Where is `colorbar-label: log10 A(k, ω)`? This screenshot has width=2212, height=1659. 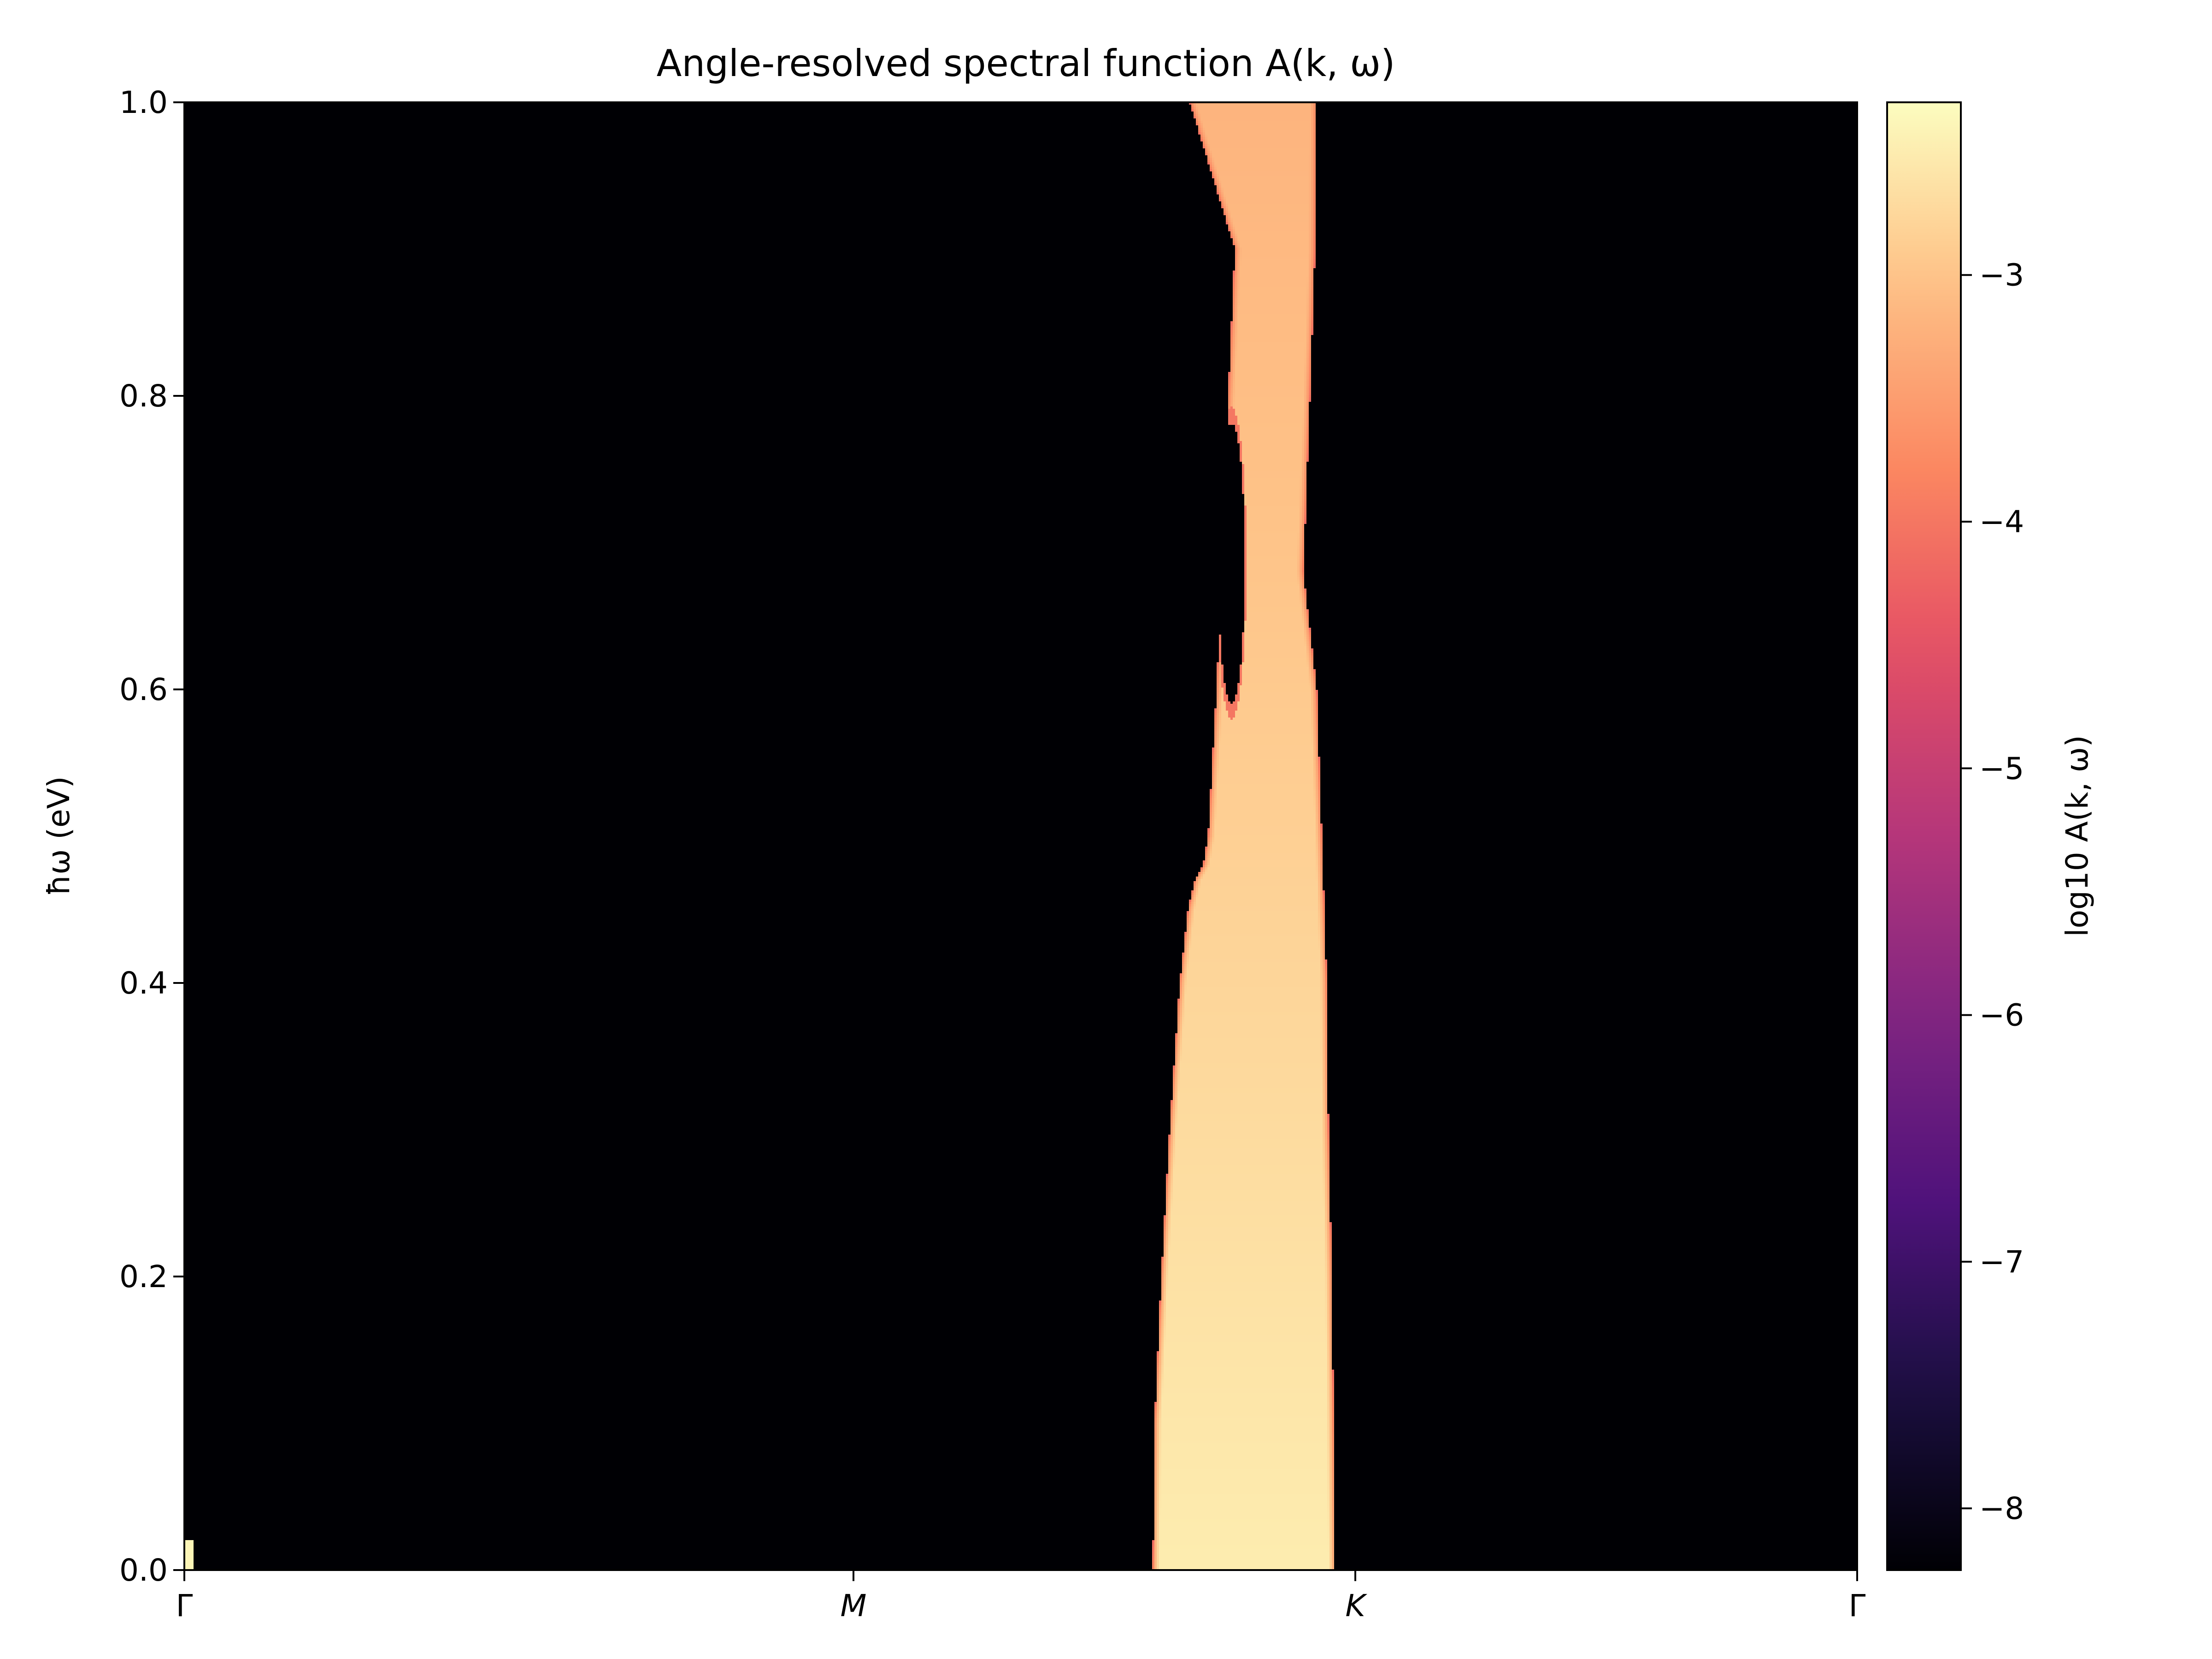
colorbar-label: log10 A(k, ω) is located at coordinates (2077, 836).